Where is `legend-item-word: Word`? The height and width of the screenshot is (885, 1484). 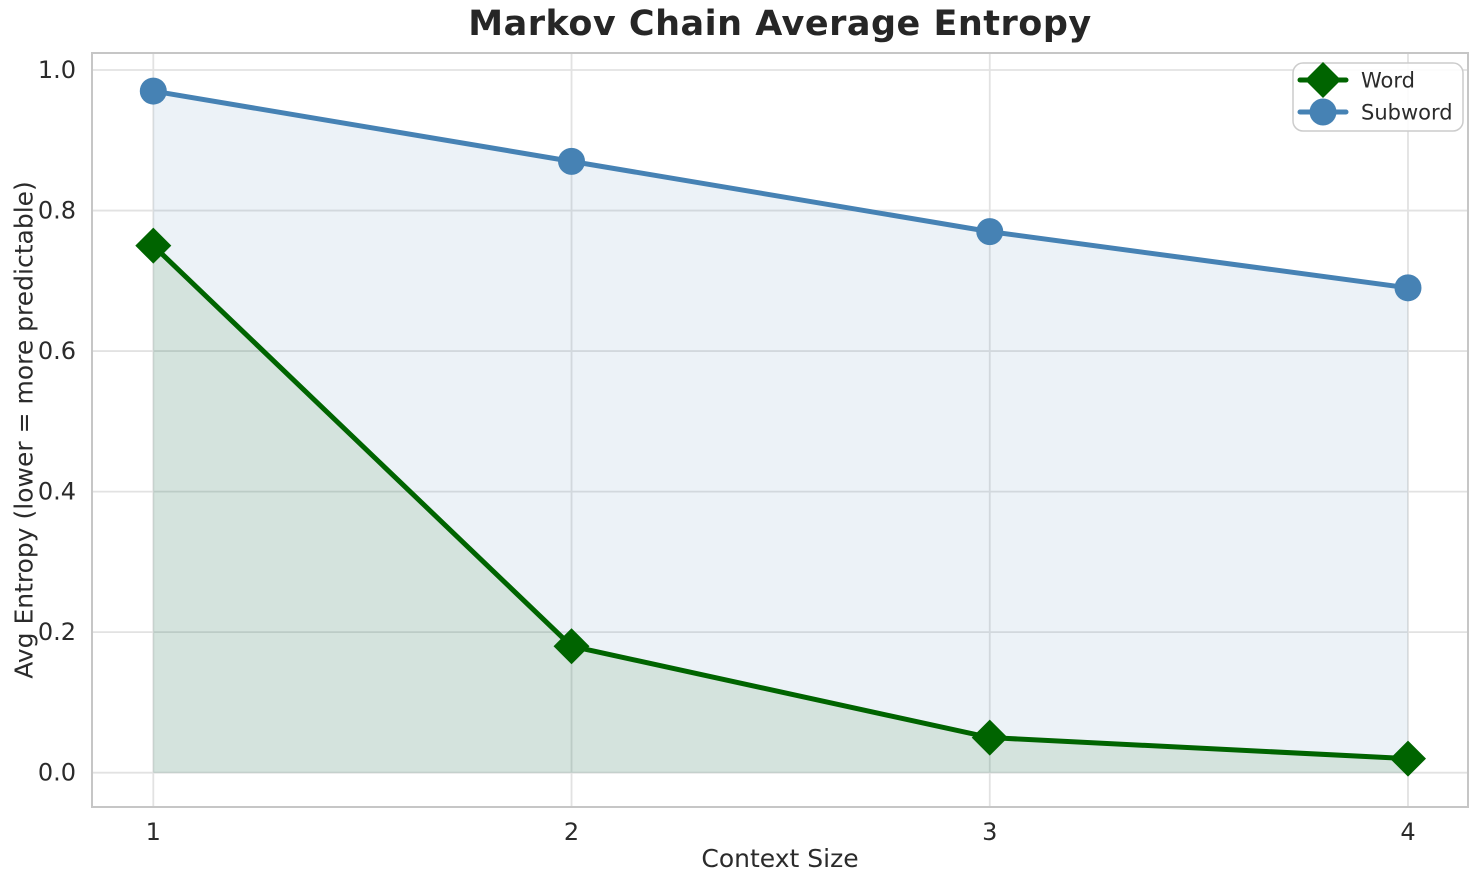
legend-item-word: Word is located at coordinates (1356, 80).